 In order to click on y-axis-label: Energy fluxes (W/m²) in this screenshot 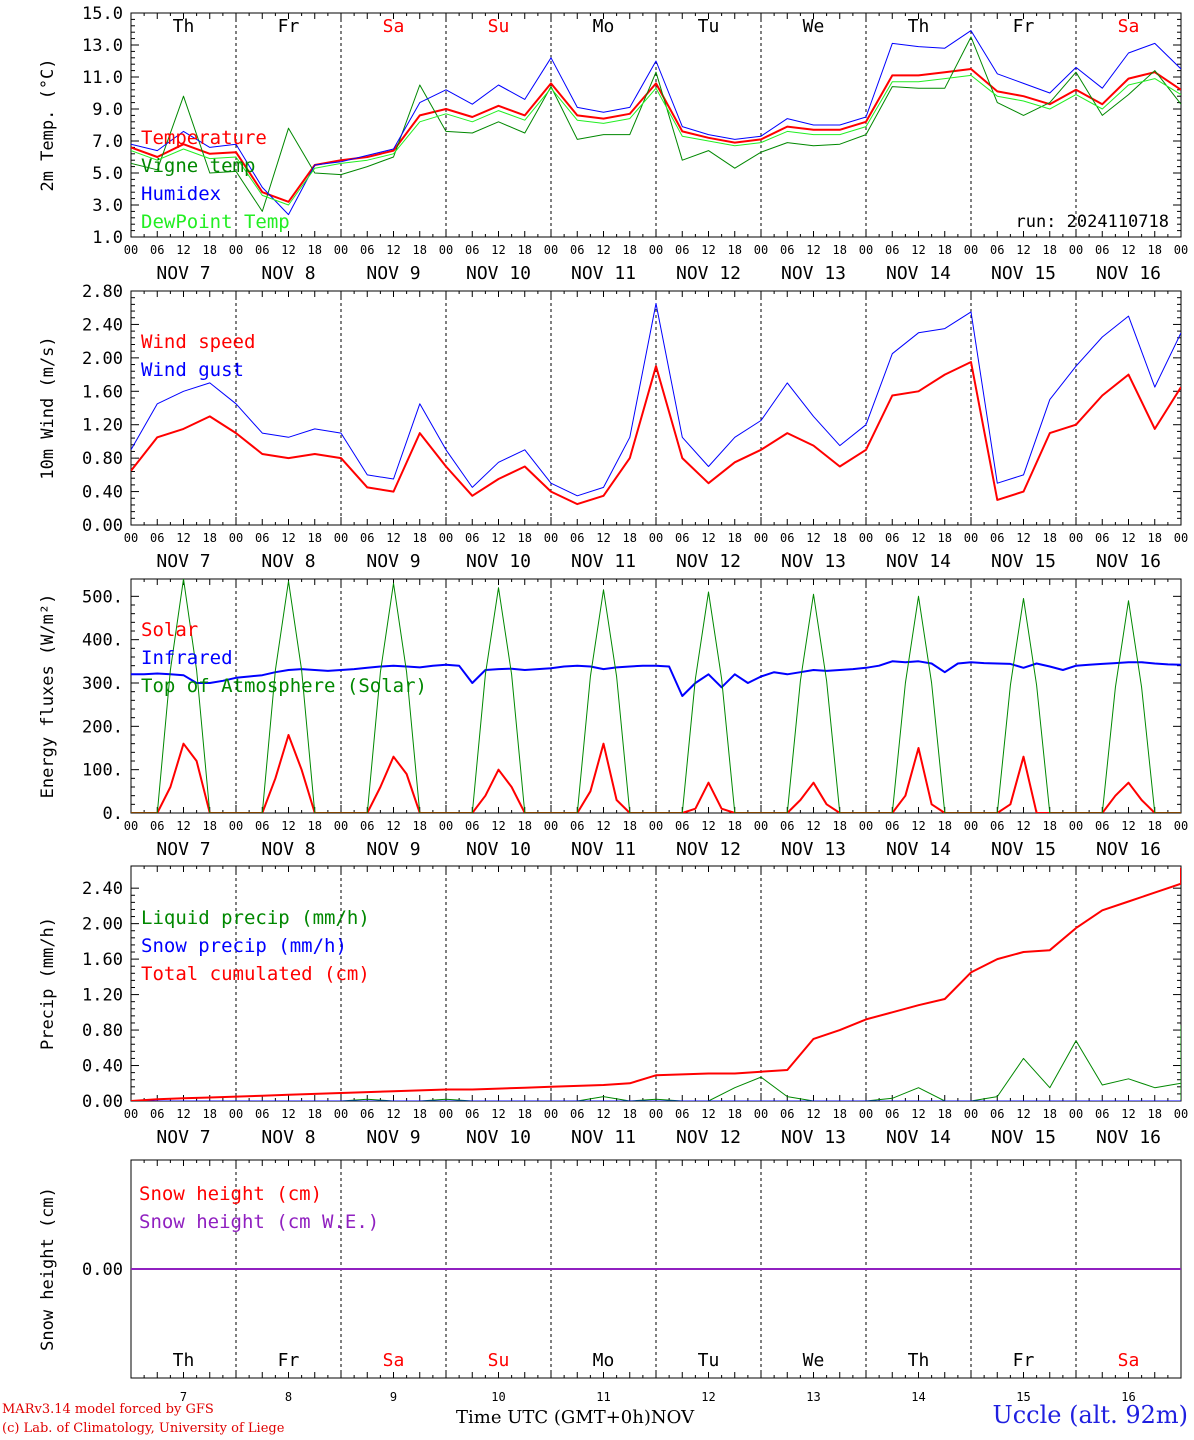, I will do `click(48, 696)`.